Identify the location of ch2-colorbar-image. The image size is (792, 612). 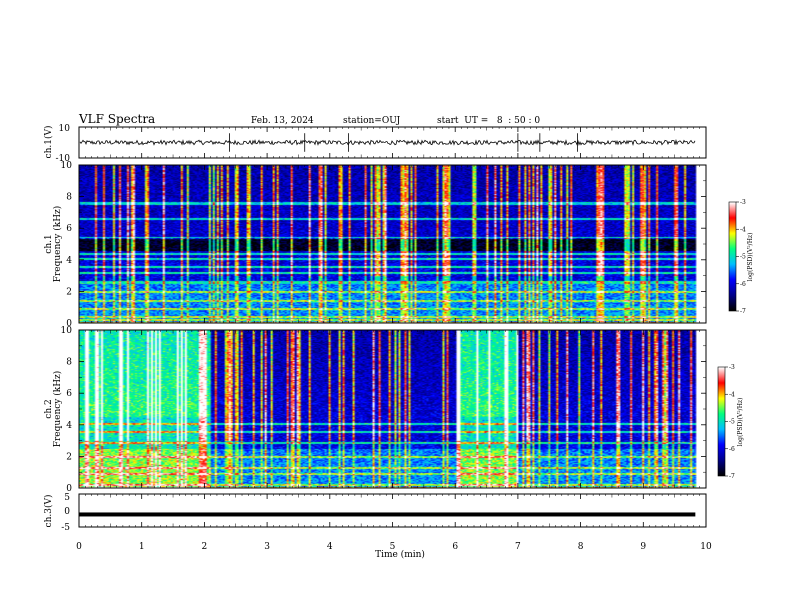
(721, 421).